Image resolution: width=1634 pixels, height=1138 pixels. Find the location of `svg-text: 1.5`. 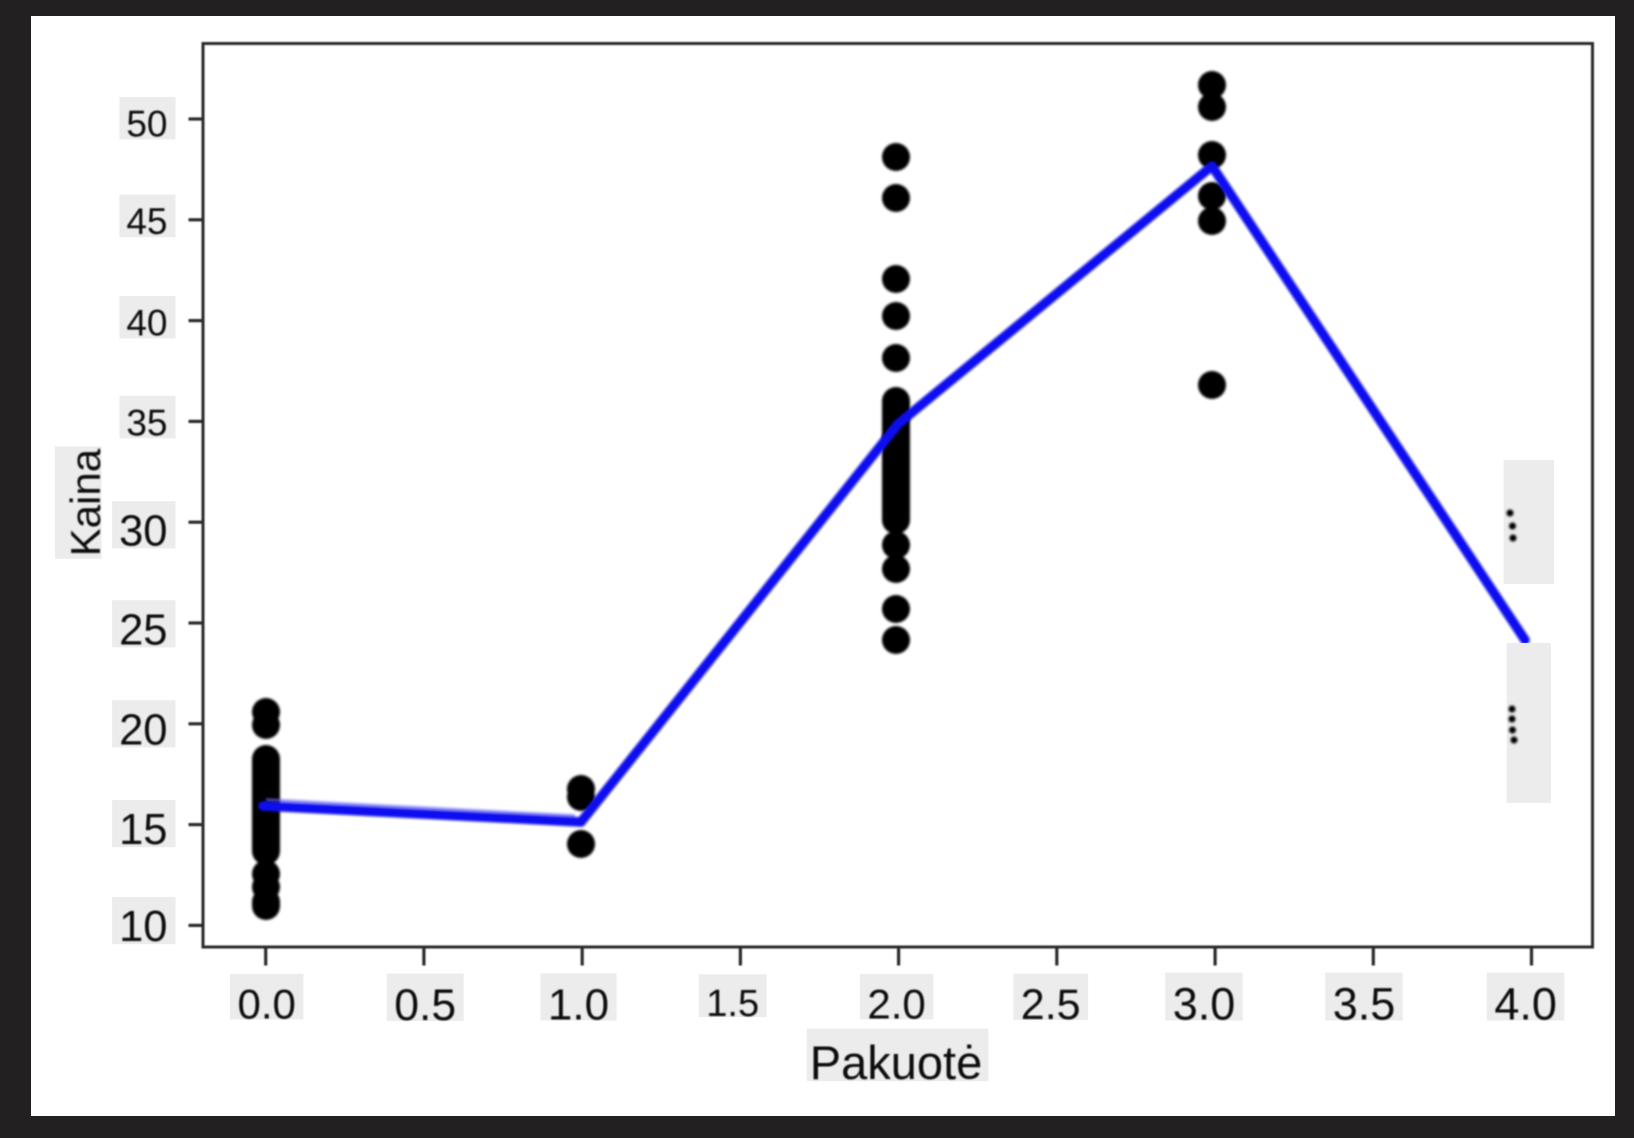

svg-text: 1.5 is located at coordinates (732, 1004).